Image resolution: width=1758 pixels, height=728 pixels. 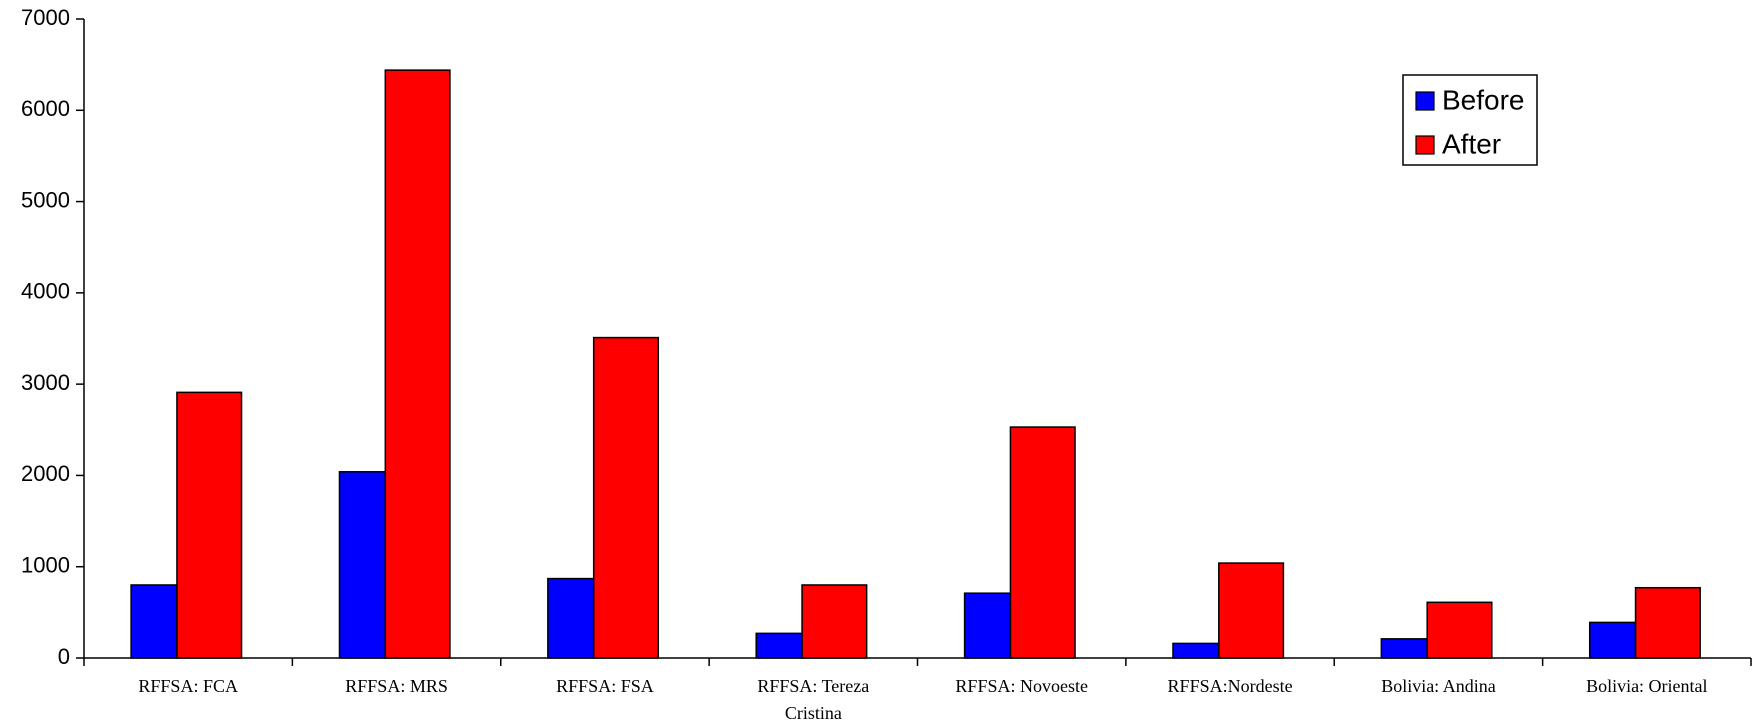 What do you see at coordinates (1021, 686) in the screenshot?
I see `x-tick-label: RFFSA: Novoeste` at bounding box center [1021, 686].